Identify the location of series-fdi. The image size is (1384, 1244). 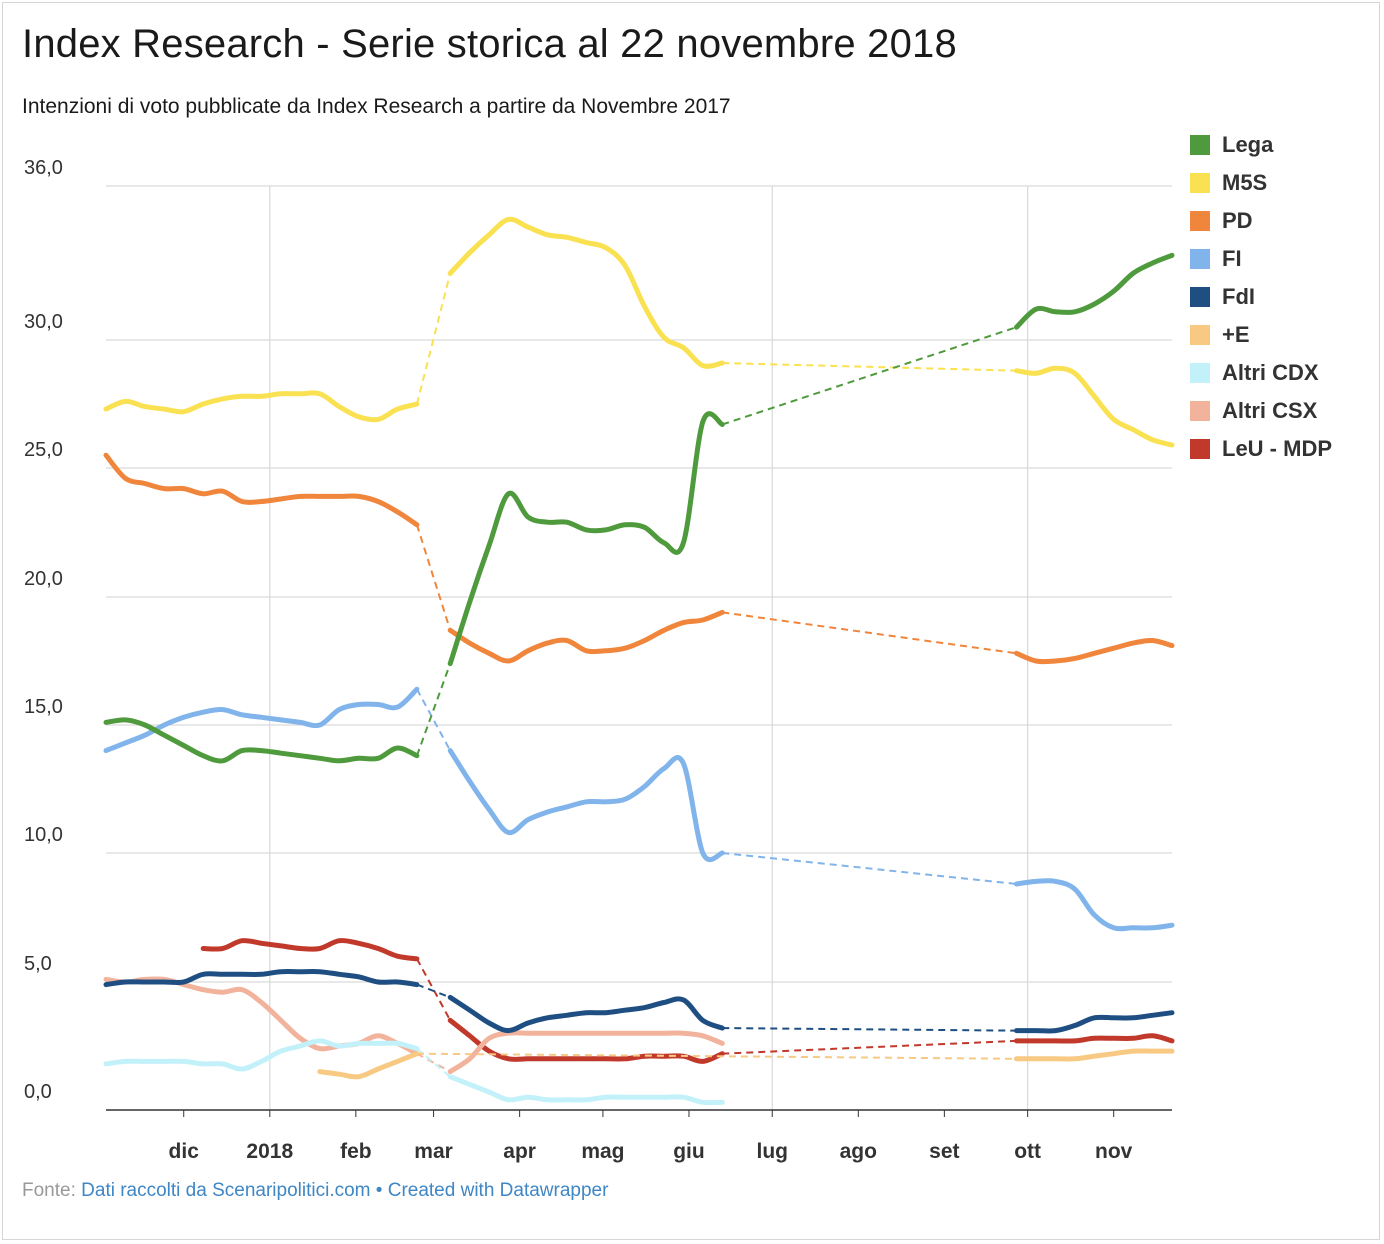
(639, 1001).